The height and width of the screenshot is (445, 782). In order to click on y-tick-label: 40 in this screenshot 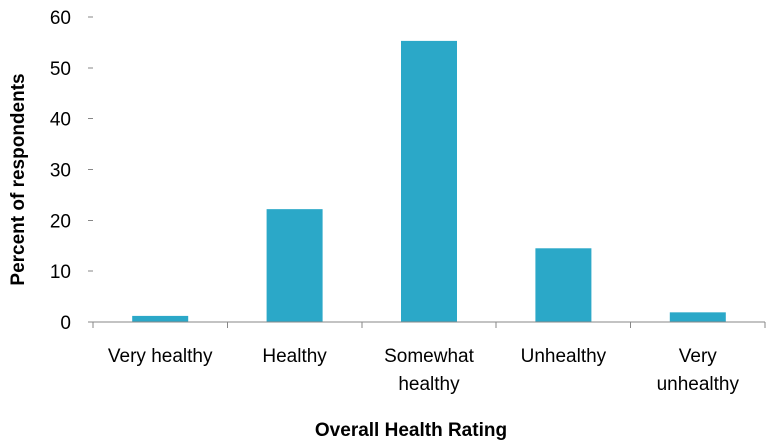, I will do `click(60, 120)`.